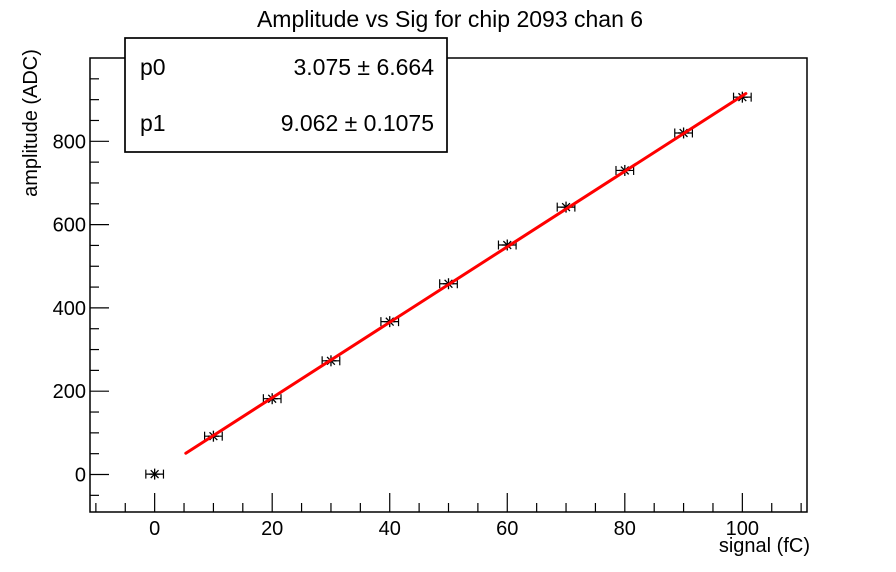 The height and width of the screenshot is (572, 896). Describe the element at coordinates (69, 392) in the screenshot. I see `y-axis-tick-label: 200` at that location.